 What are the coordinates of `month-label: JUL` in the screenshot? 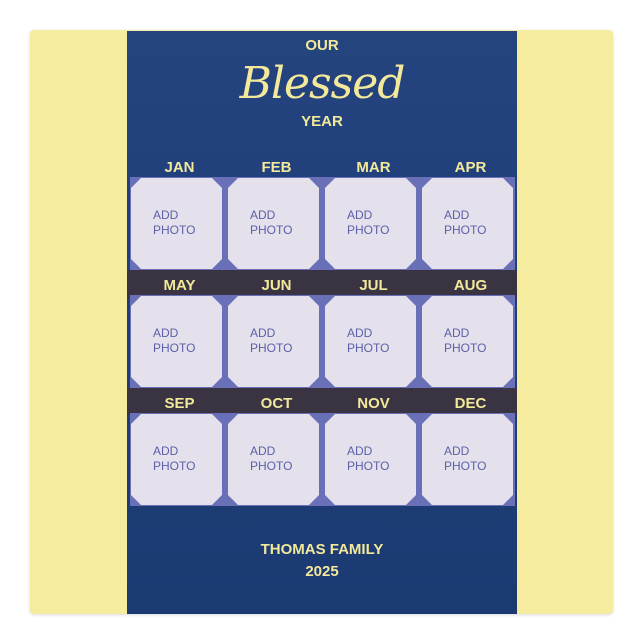 It's located at (373, 285).